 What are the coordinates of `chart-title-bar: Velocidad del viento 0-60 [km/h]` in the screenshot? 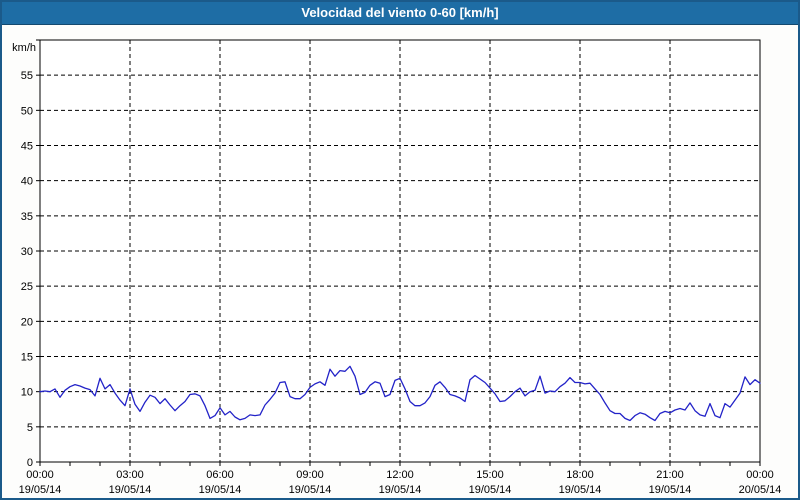 It's located at (400, 13).